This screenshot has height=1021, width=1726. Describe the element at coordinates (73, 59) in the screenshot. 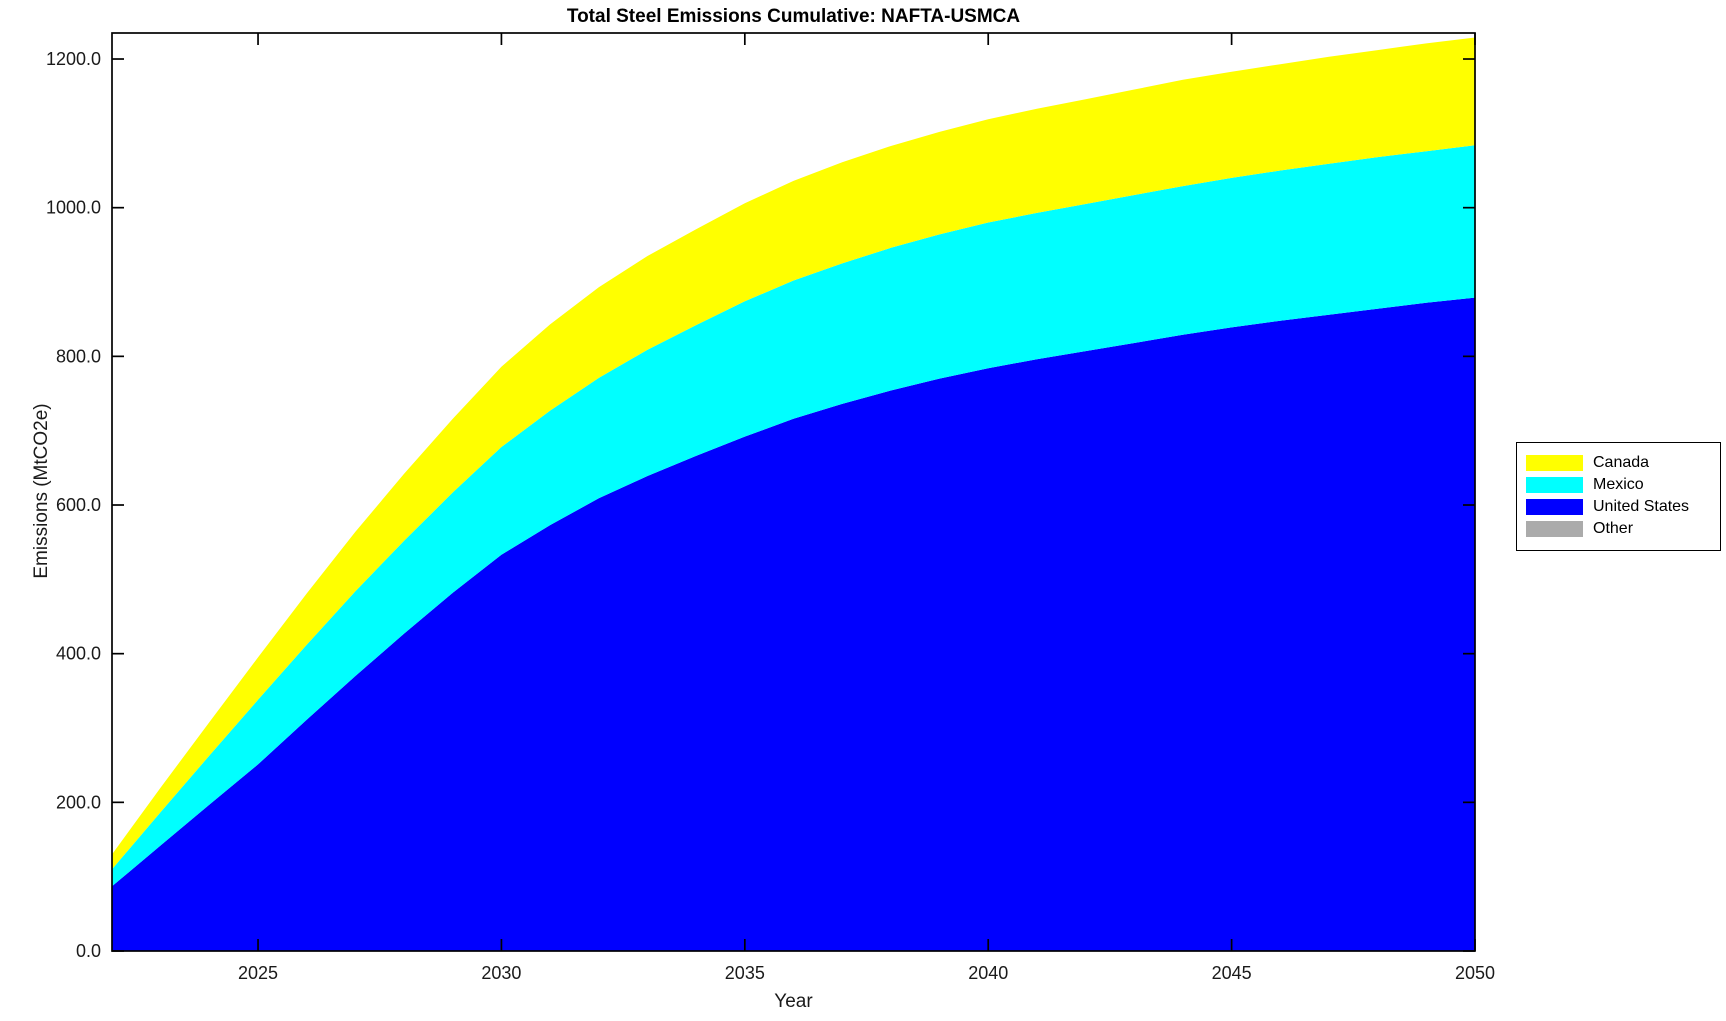

I see `y-tick-label: 1200.0` at that location.